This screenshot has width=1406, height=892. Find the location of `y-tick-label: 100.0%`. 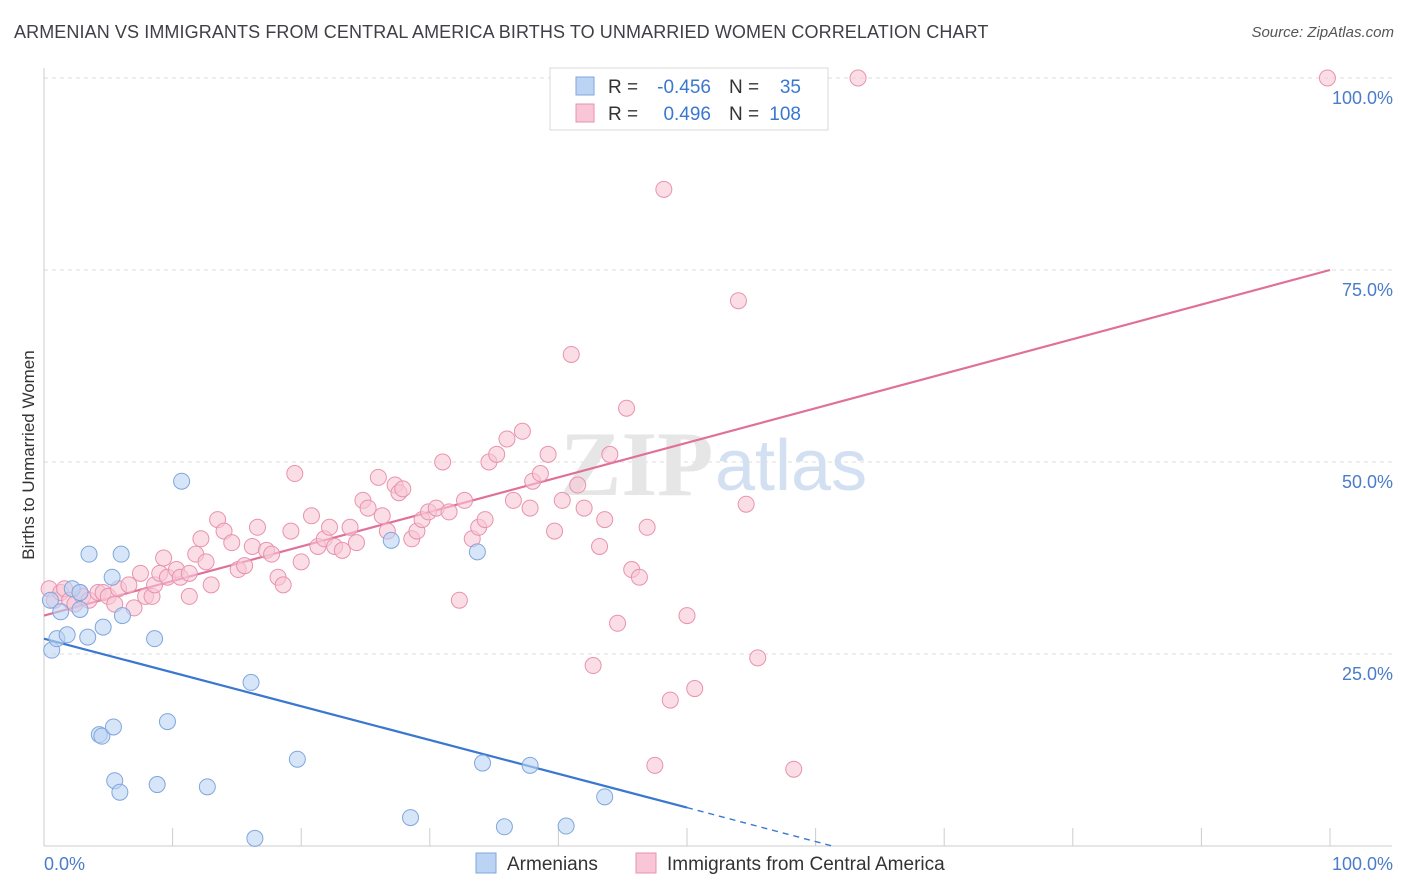

y-tick-label: 100.0% is located at coordinates (1362, 98).